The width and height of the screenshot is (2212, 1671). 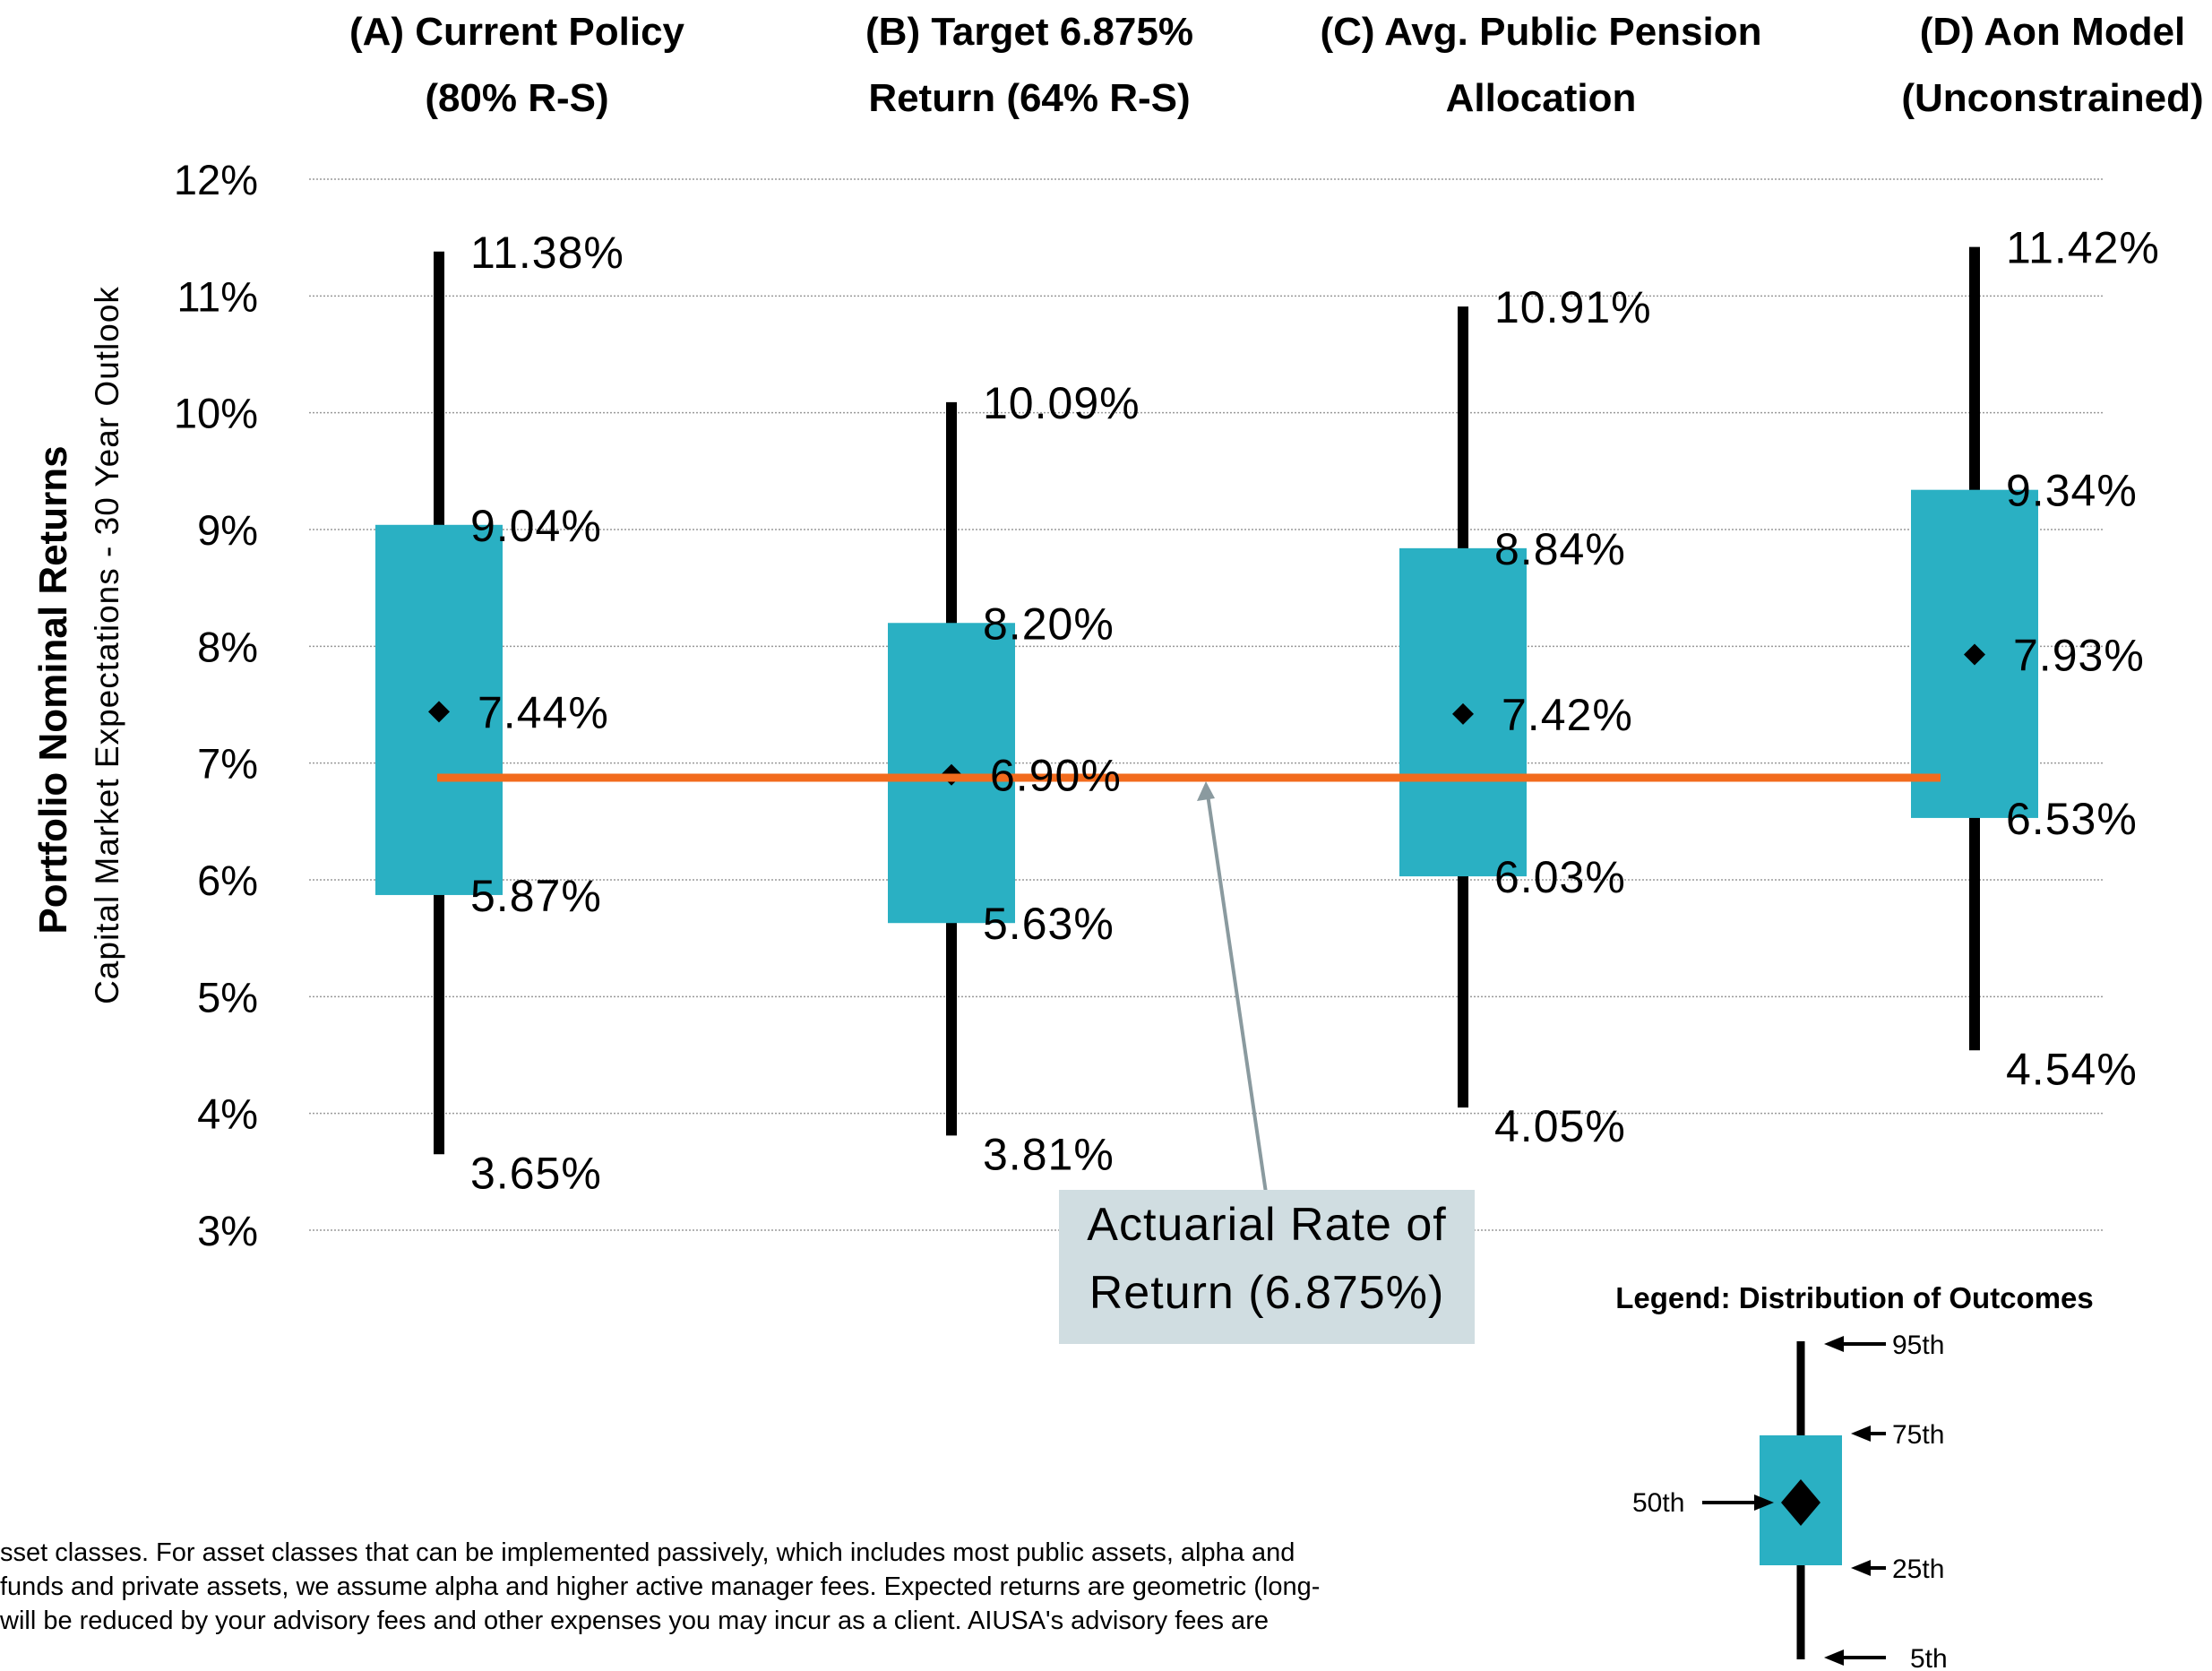 What do you see at coordinates (1918, 1345) in the screenshot?
I see `legend-label-p95: 95th` at bounding box center [1918, 1345].